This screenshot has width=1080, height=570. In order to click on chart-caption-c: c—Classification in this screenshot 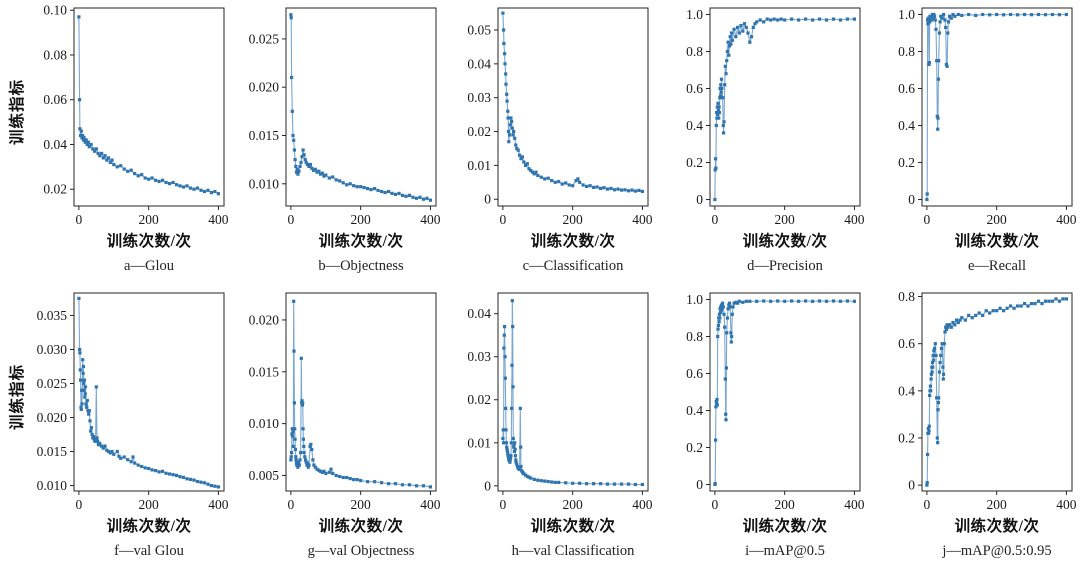, I will do `click(573, 266)`.